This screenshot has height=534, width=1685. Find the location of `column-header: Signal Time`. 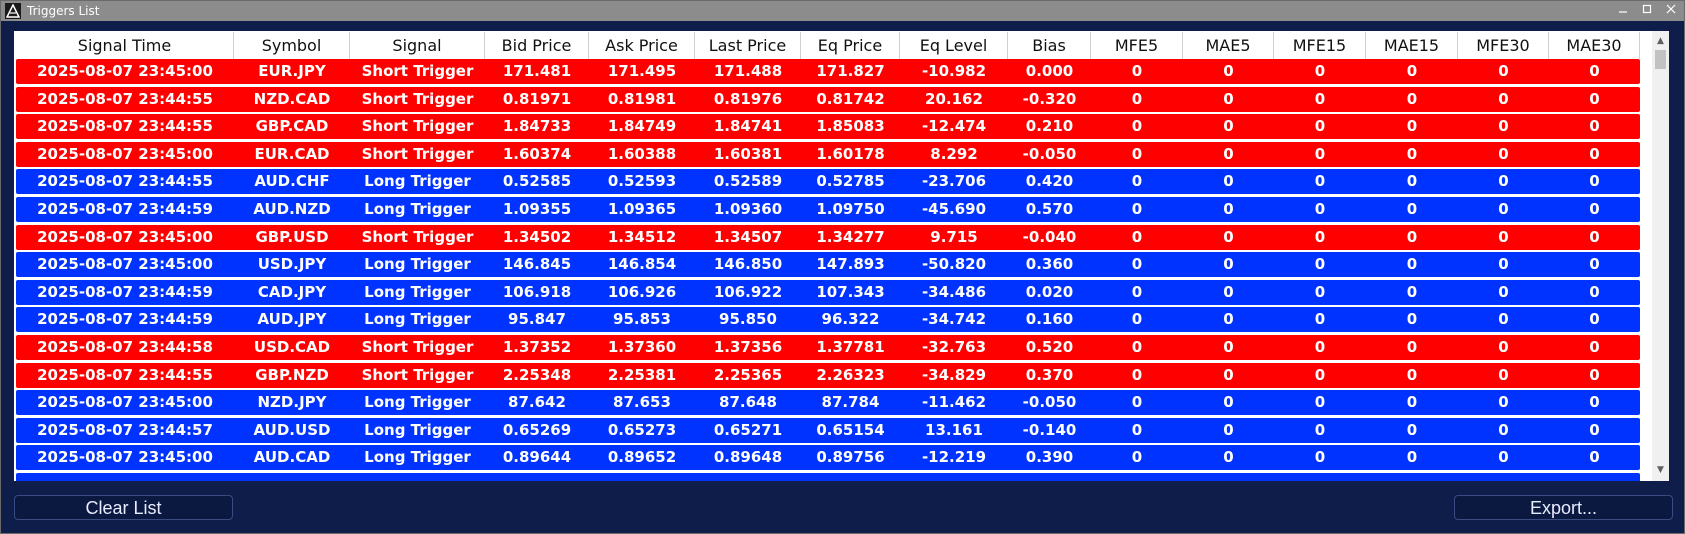

column-header: Signal Time is located at coordinates (125, 45).